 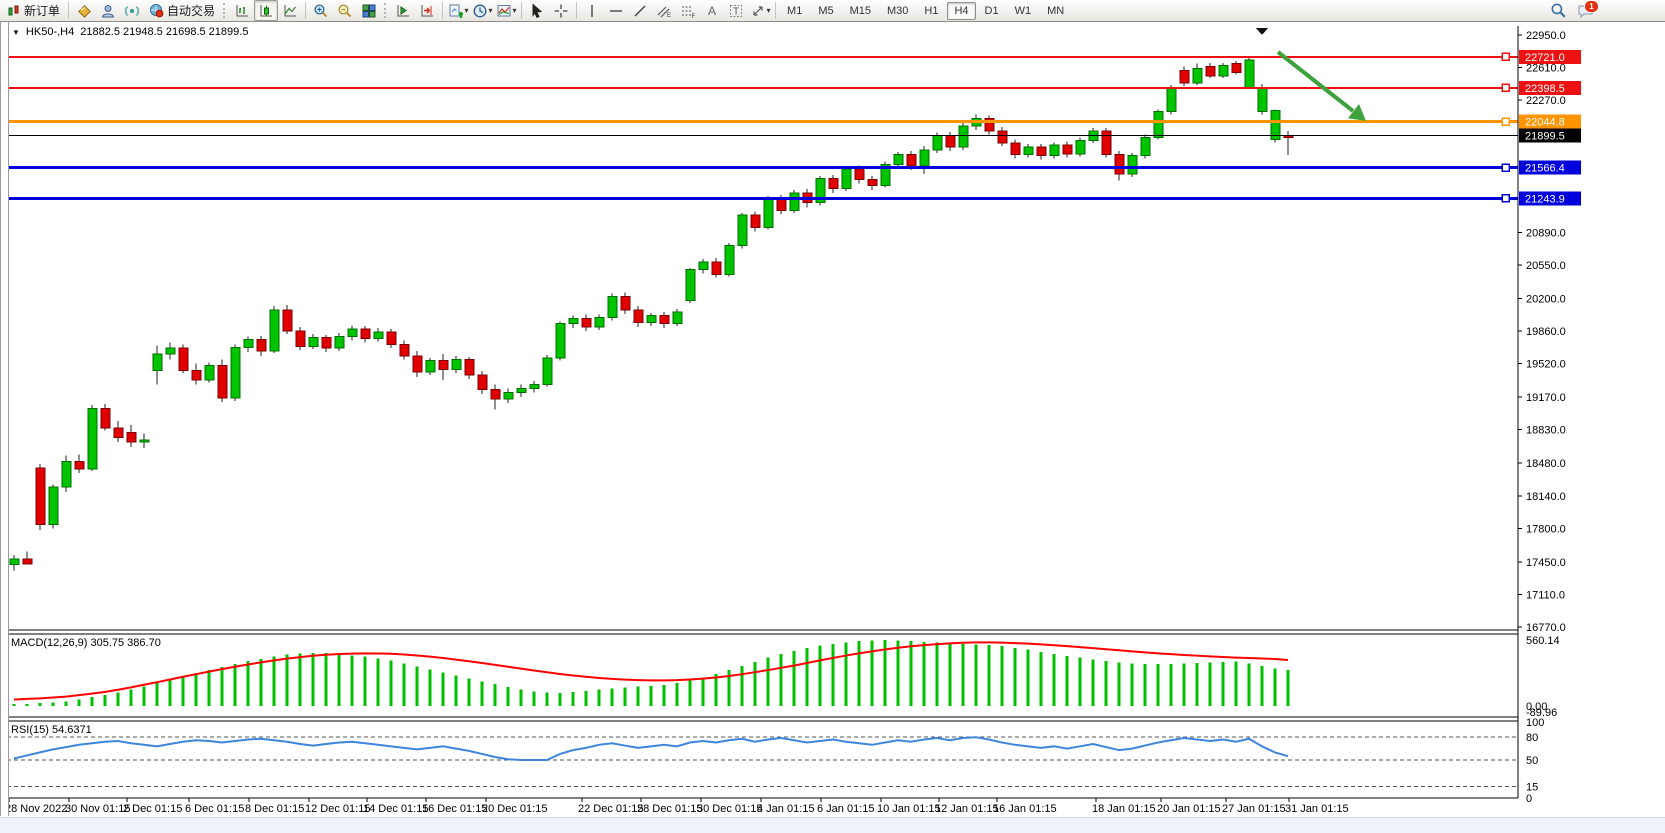 What do you see at coordinates (669, 16) in the screenshot?
I see `svg-text: E` at bounding box center [669, 16].